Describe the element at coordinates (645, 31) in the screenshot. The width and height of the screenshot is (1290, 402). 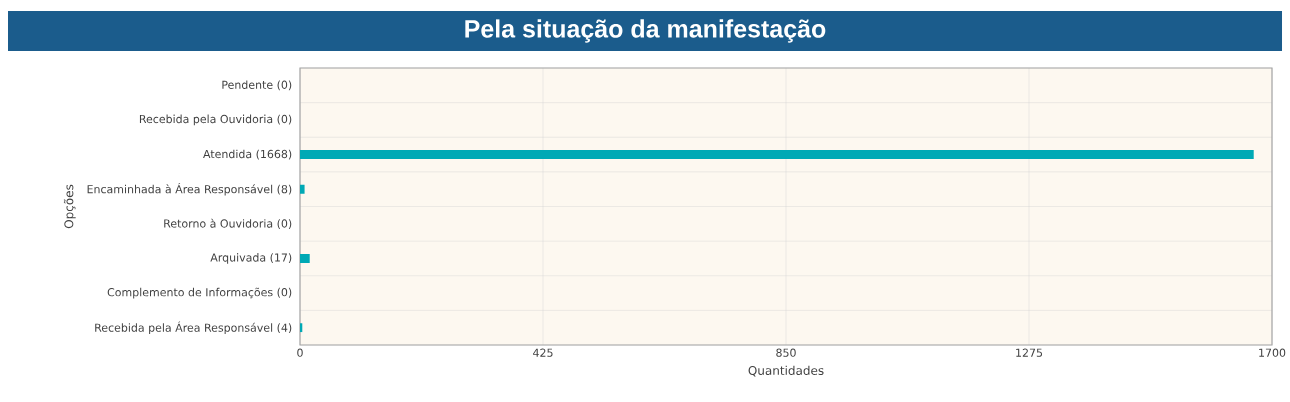
I see `chart-title: Pela situação da manifestação` at that location.